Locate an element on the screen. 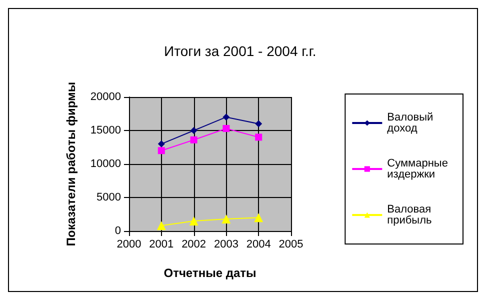 This screenshot has height=306, width=486. x-tick-label: 2002 is located at coordinates (194, 244).